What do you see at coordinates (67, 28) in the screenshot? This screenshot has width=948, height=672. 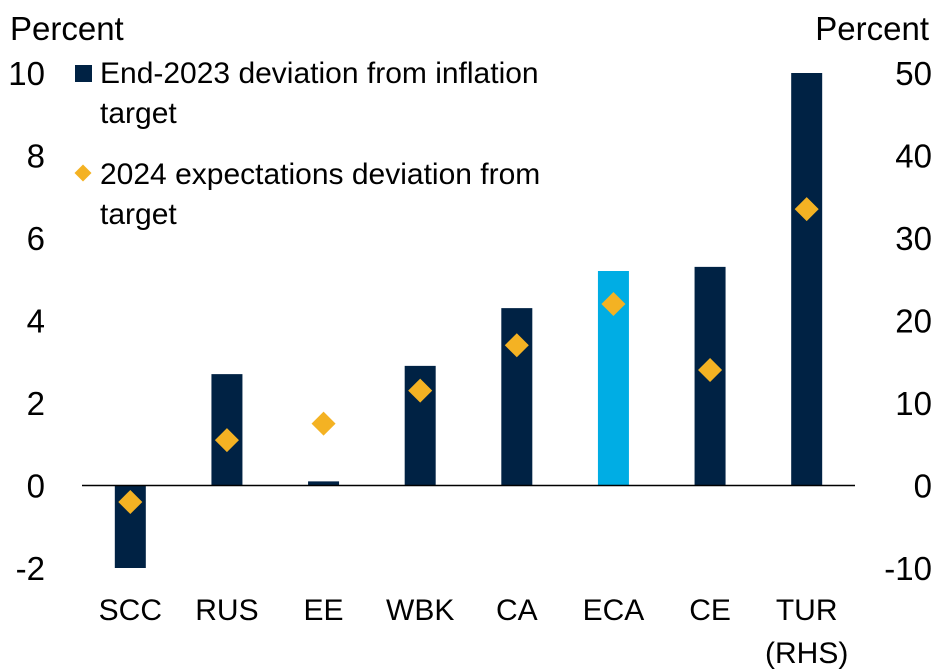 I see `left-axis-title: Percent` at bounding box center [67, 28].